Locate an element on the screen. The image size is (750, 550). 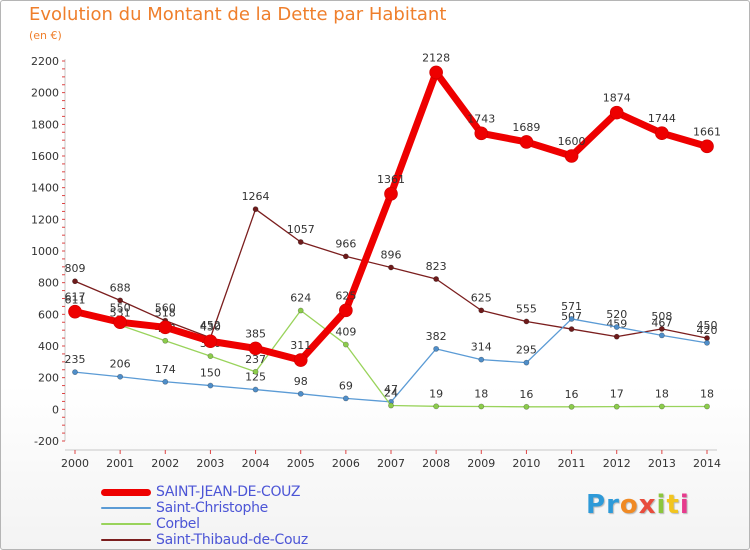
data-label-saint-thibaud-de-couz: 1057 is located at coordinates (301, 229).